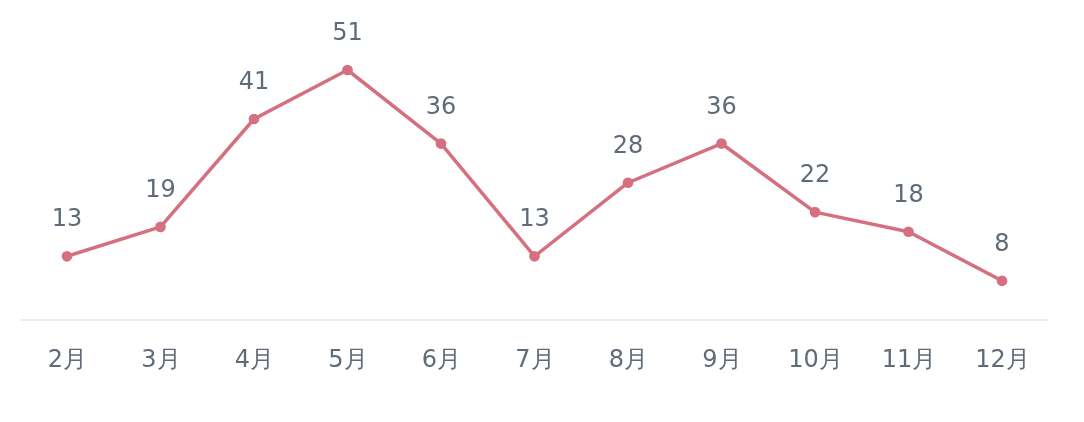 This screenshot has height=422, width=1084. I want to click on x-tick-label: 3月, so click(161, 359).